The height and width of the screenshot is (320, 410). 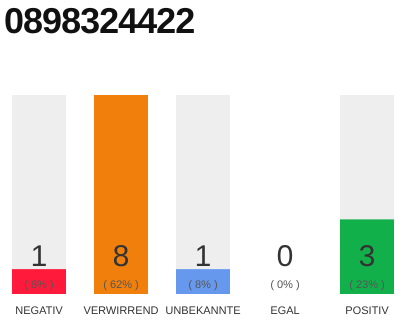 What do you see at coordinates (285, 311) in the screenshot?
I see `x-tick-label: EGAL` at bounding box center [285, 311].